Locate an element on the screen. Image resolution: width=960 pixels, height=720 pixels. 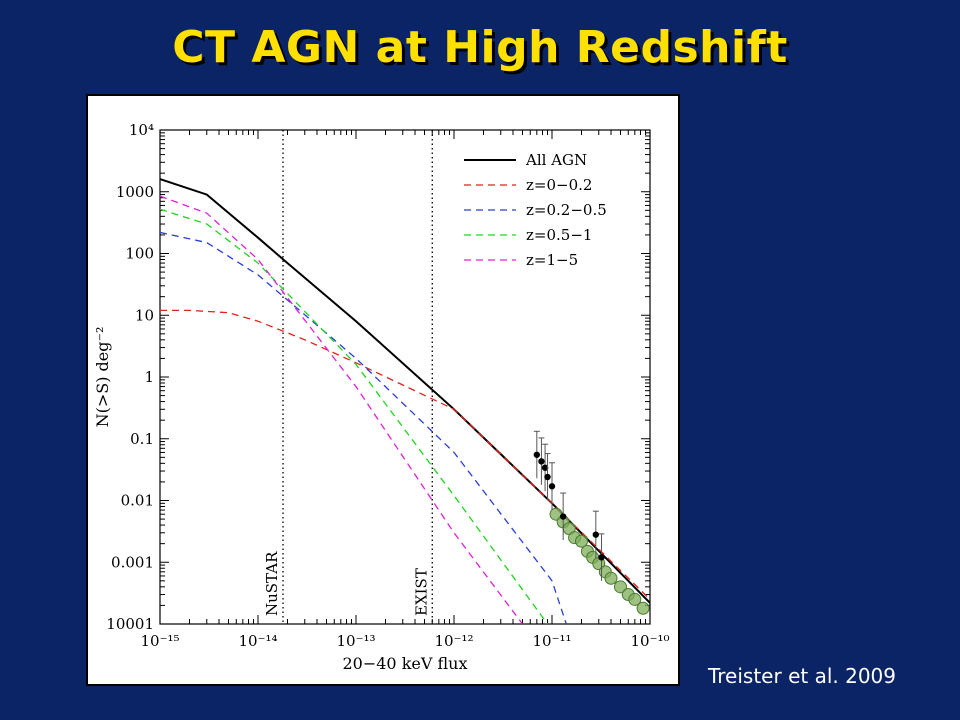
y-tick-label: 0.1 is located at coordinates (142, 439).